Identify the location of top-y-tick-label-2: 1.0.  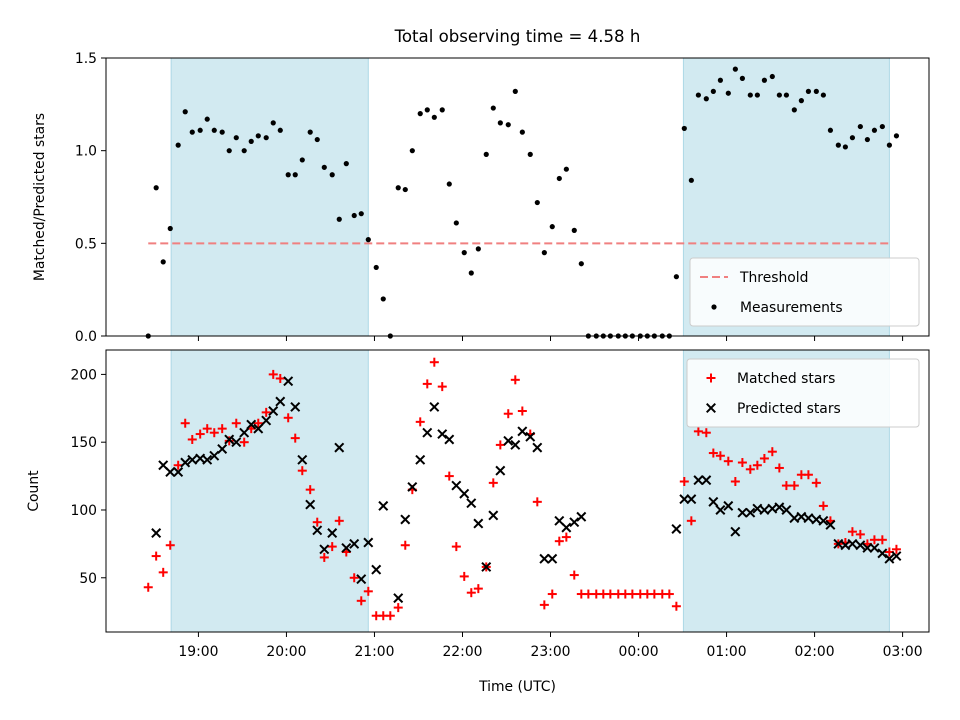
(86, 152).